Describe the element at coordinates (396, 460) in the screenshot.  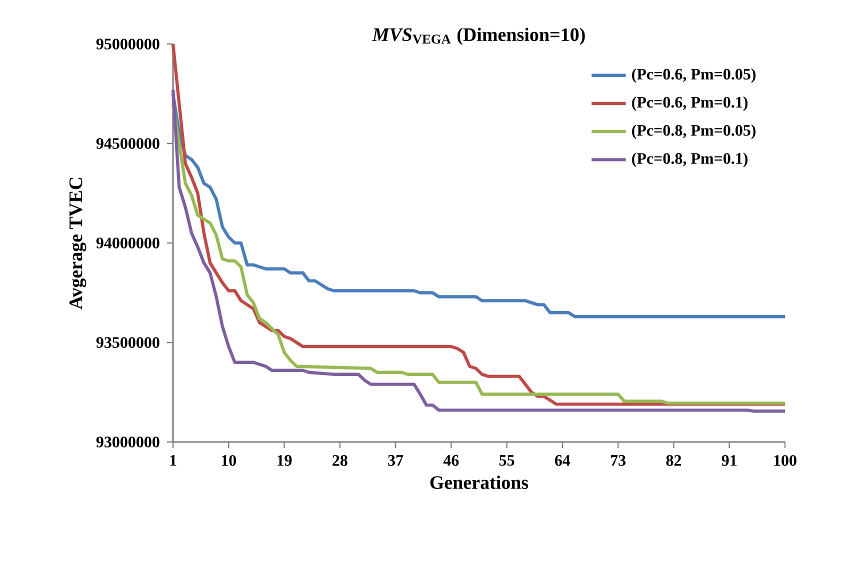
I see `x-tick-label: 37` at that location.